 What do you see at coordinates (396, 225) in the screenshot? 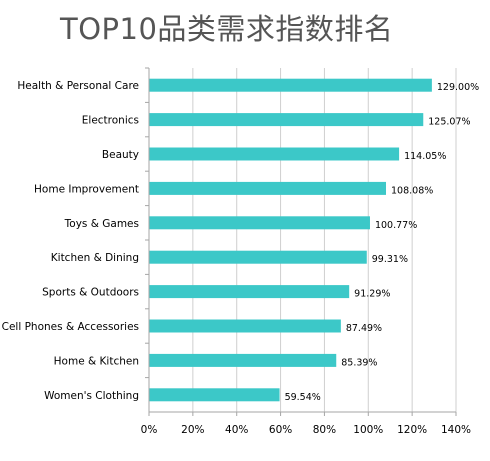
I see `value-label: 100.77%` at bounding box center [396, 225].